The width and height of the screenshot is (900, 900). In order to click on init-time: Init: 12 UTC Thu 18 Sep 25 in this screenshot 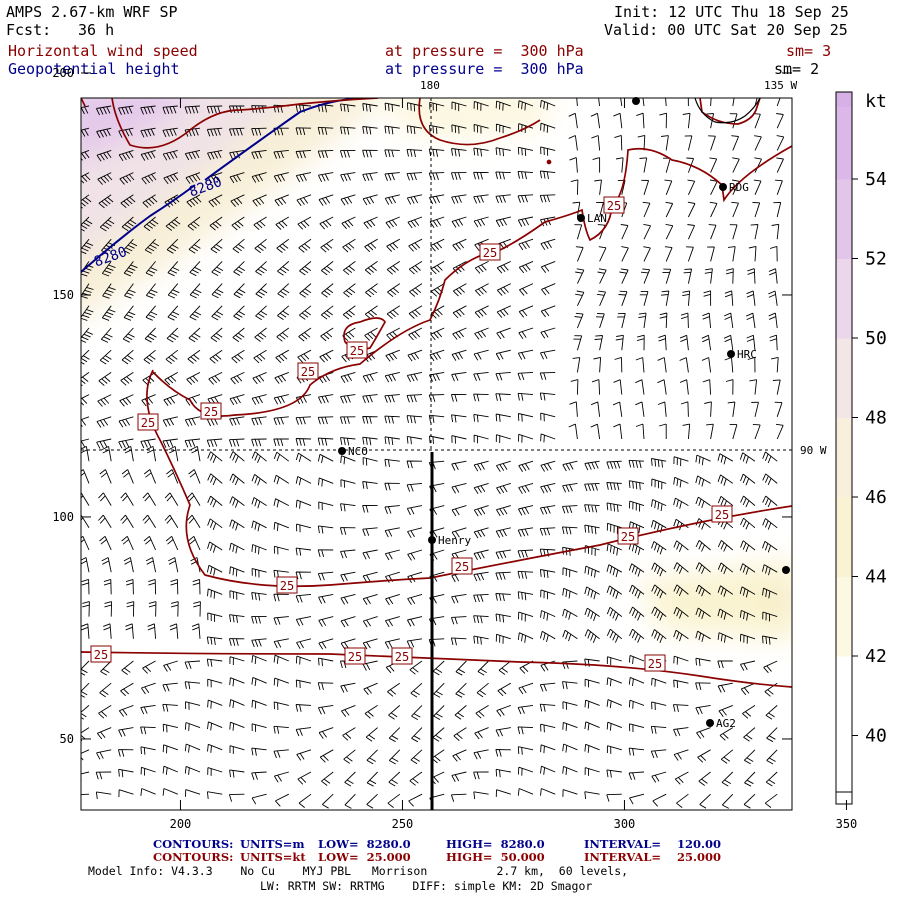, I will do `click(731, 12)`.